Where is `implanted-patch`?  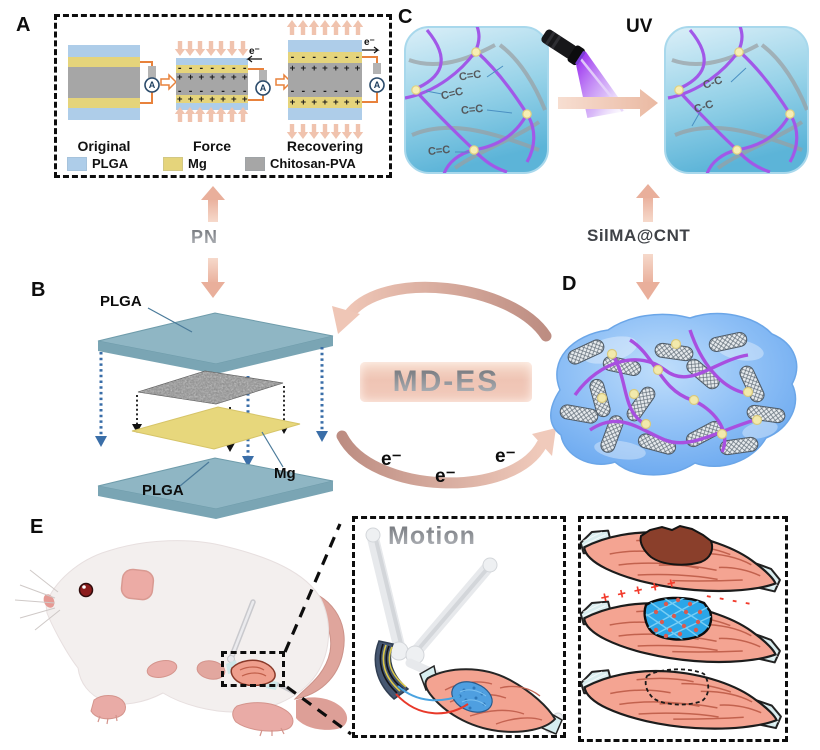 implanted-patch is located at coordinates (472, 697).